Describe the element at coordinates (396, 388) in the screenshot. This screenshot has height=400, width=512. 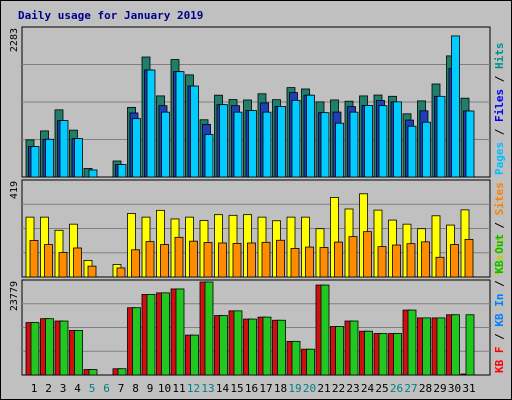
I see `day-label: 26` at that location.